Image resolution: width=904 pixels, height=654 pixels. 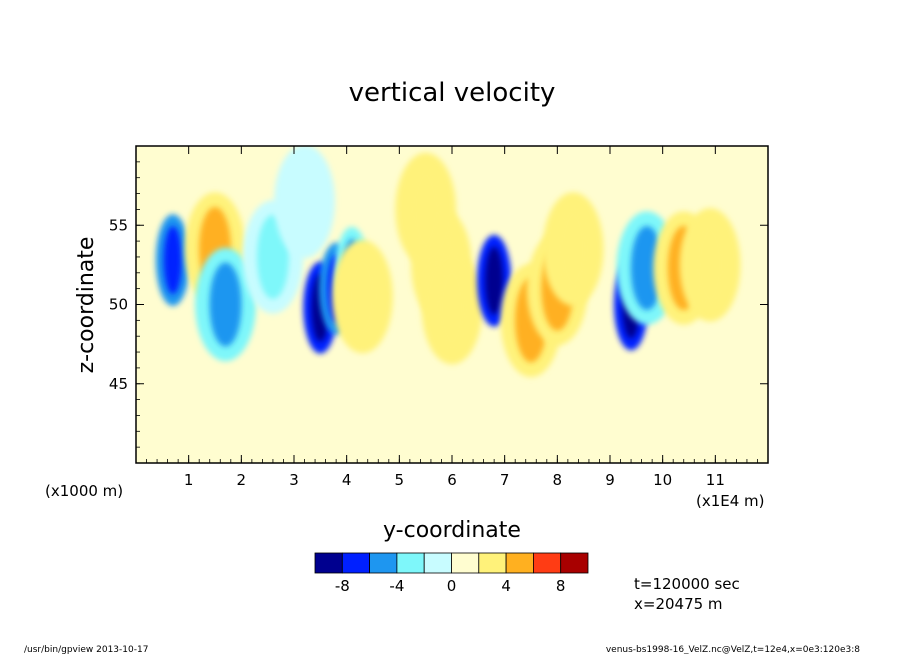 What do you see at coordinates (730, 501) in the screenshot?
I see `x-scale-label: (x1E4 m)` at bounding box center [730, 501].